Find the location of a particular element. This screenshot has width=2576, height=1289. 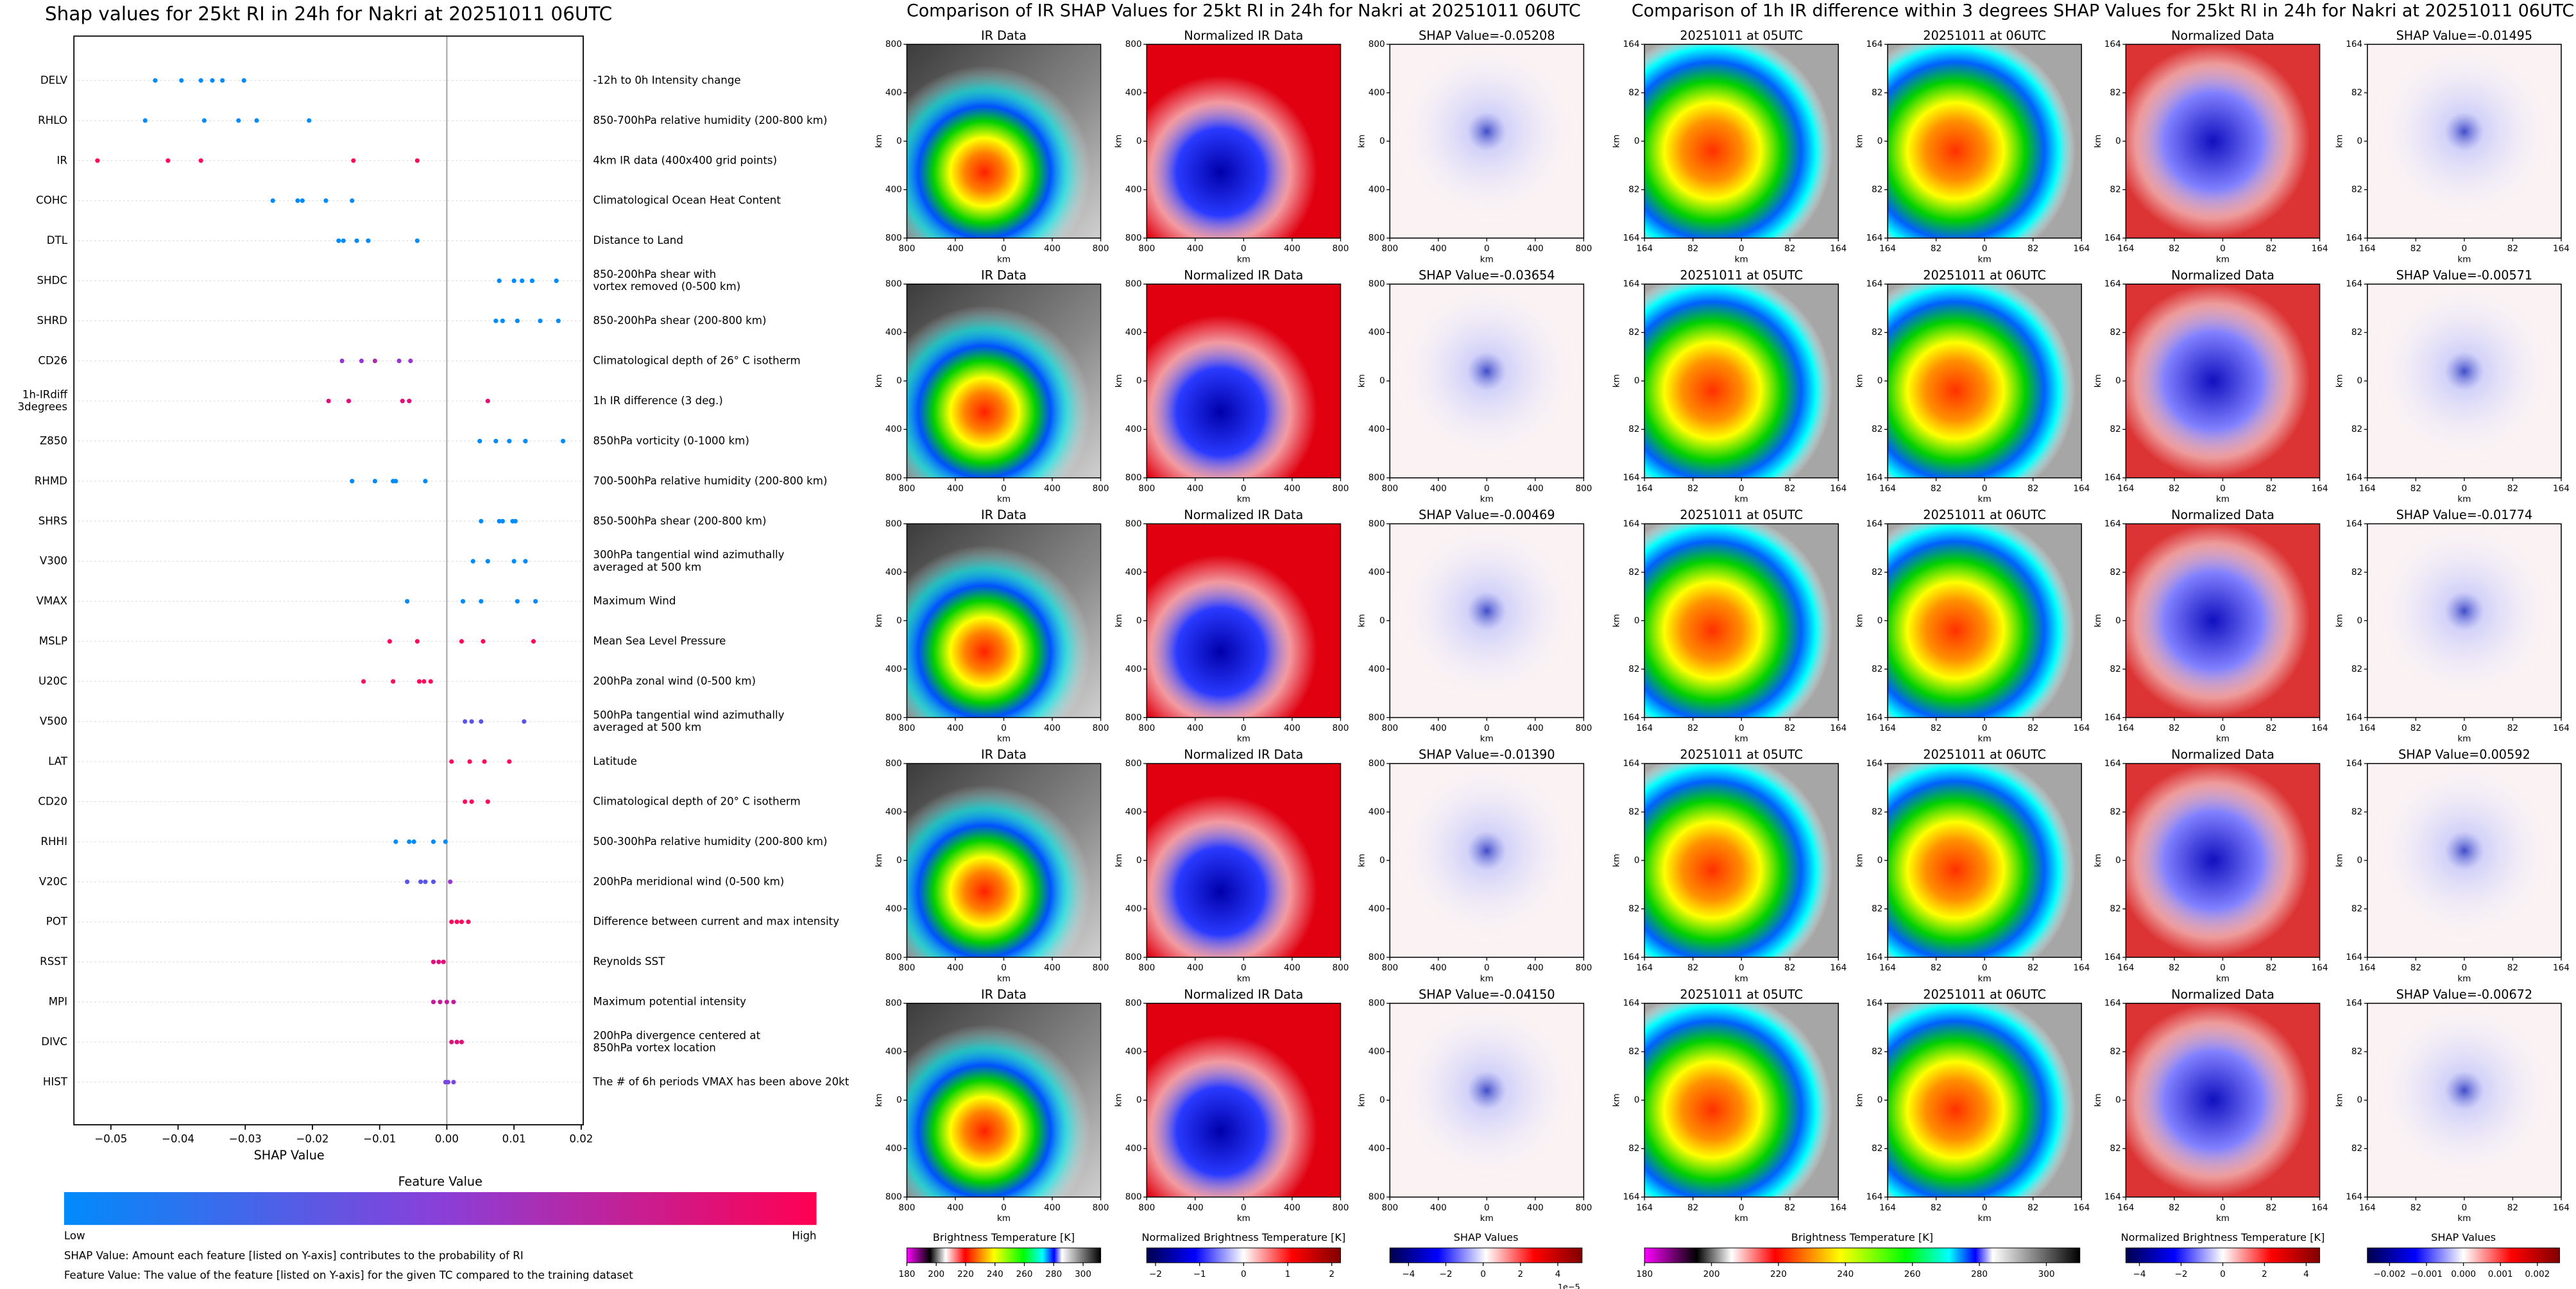

x-tick-label: −0.04 is located at coordinates (178, 1139).